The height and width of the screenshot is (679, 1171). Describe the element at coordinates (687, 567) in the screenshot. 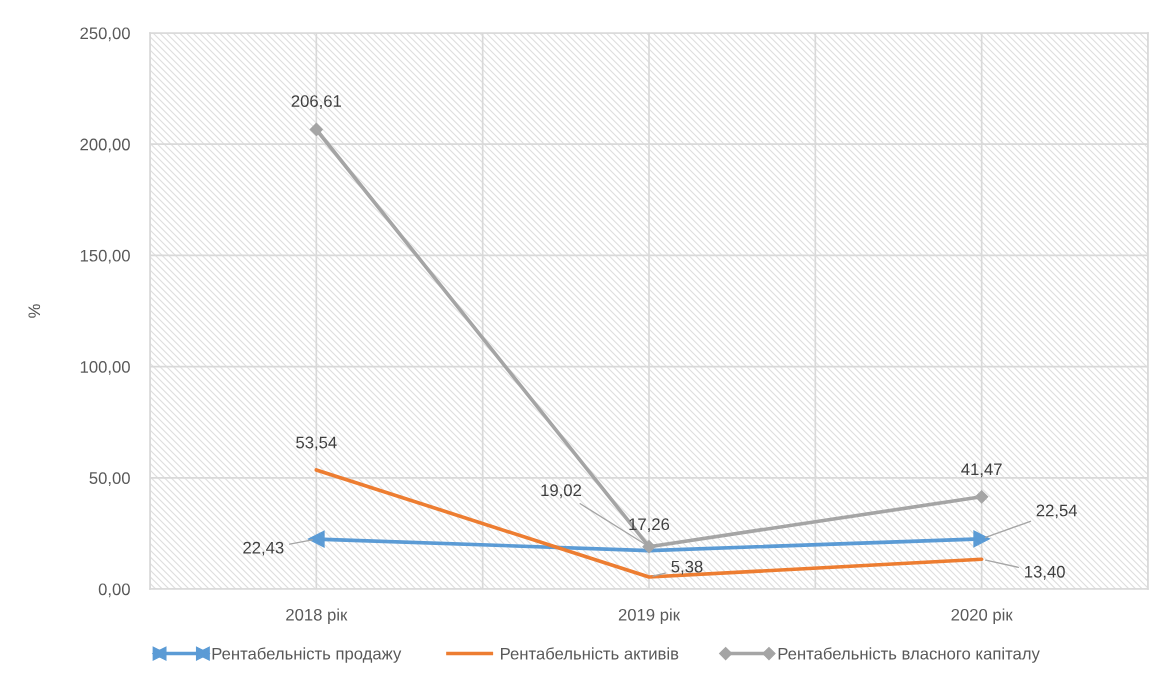

I see `data-label: 5,38` at that location.